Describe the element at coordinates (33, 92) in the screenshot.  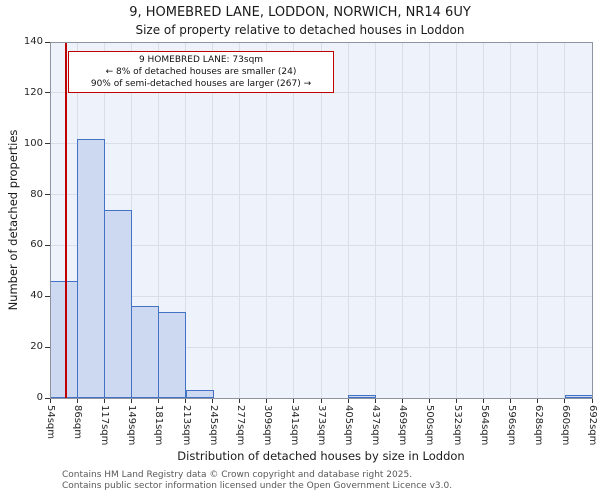
I see `y-tick-label: 120` at that location.